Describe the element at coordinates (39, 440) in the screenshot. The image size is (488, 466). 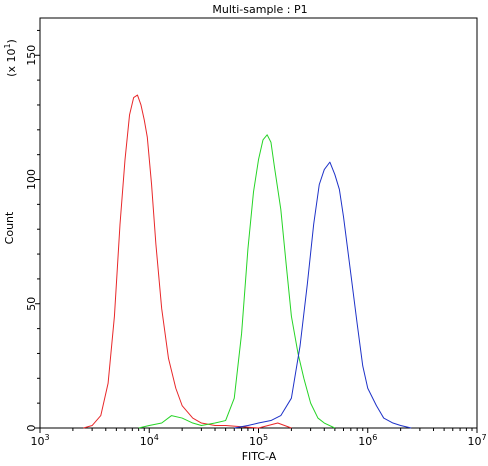
I see `x-tick-label: 10³` at that location.